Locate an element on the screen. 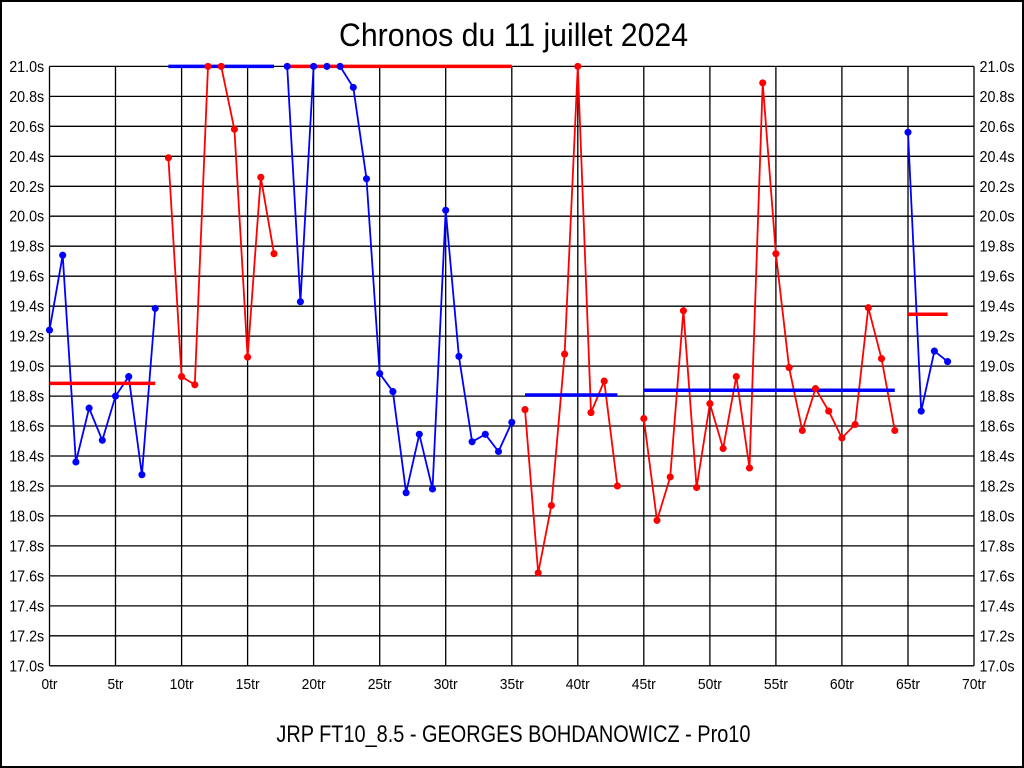  svg-text: 55tr is located at coordinates (776, 684).